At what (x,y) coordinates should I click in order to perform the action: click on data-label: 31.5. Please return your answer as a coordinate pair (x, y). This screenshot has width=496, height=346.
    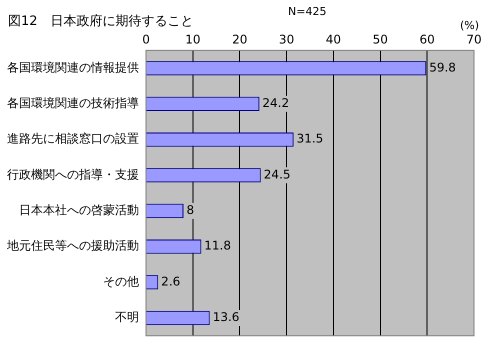
    Looking at the image, I should click on (310, 139).